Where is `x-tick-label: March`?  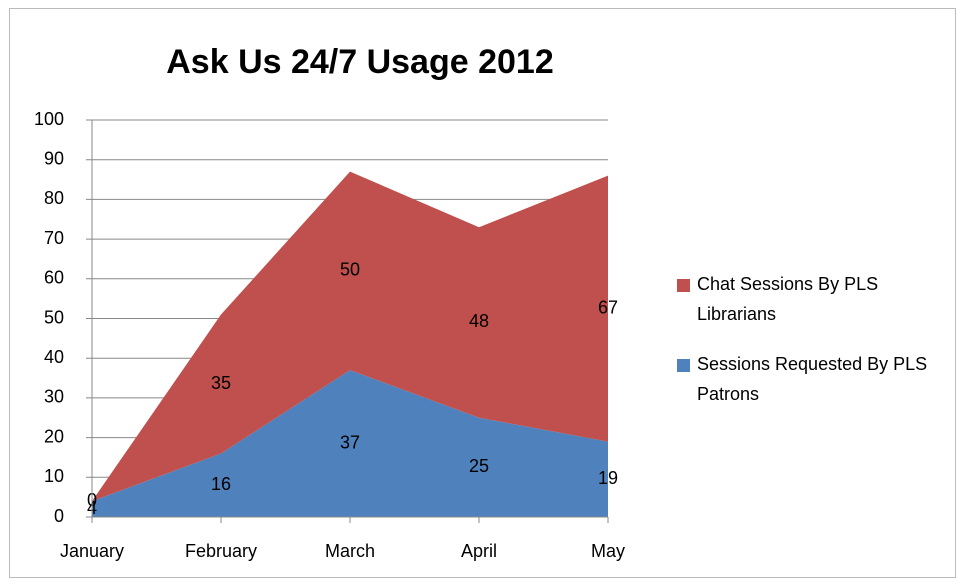 x-tick-label: March is located at coordinates (350, 551).